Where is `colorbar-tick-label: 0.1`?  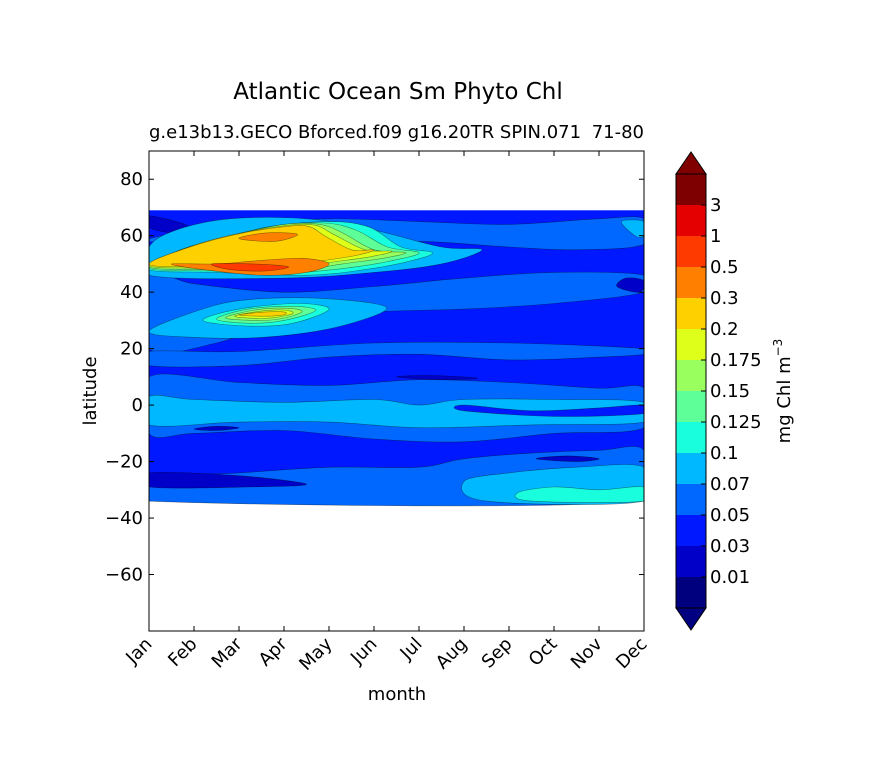
colorbar-tick-label: 0.1 is located at coordinates (724, 453).